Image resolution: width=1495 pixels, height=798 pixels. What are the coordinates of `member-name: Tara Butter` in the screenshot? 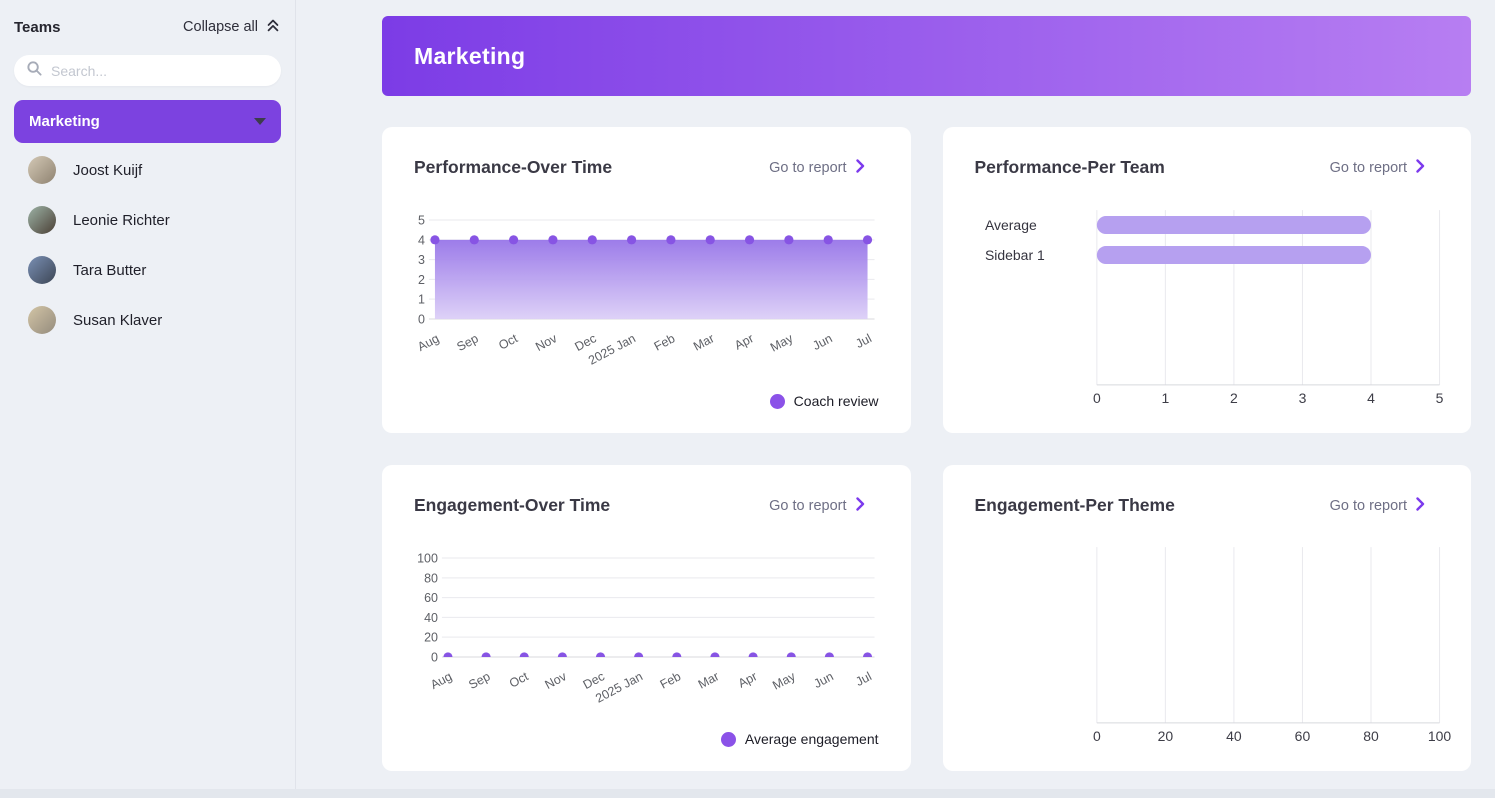 It's located at (110, 270).